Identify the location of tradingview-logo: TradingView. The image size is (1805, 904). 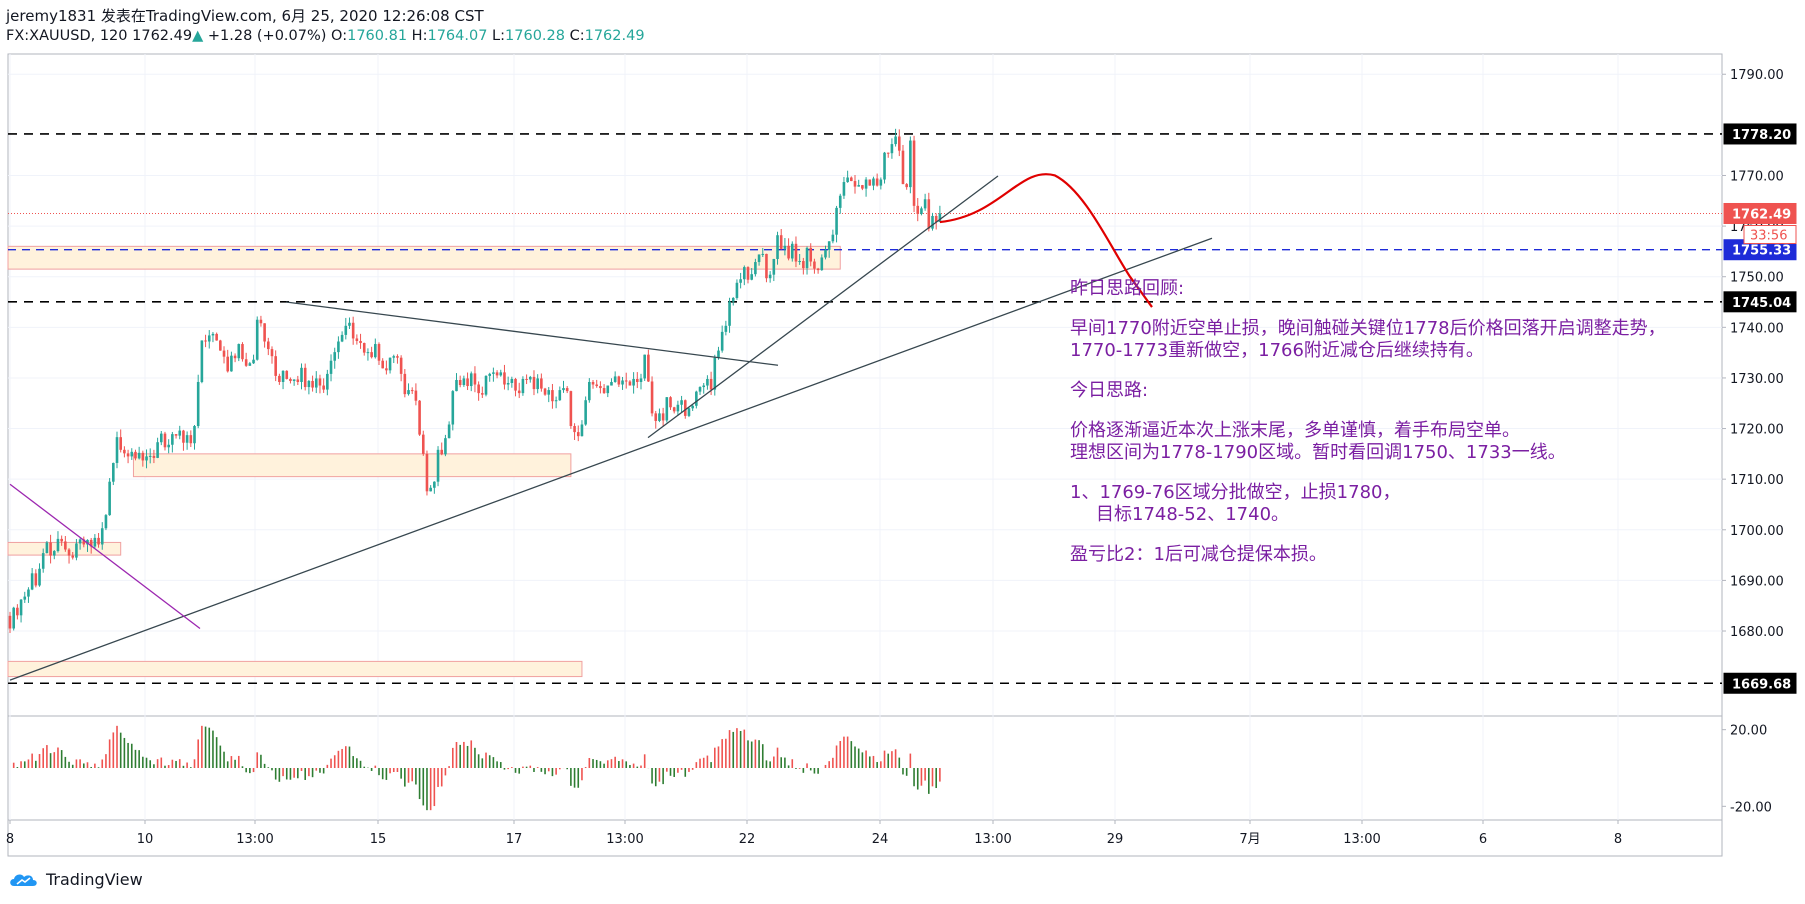
(75, 879).